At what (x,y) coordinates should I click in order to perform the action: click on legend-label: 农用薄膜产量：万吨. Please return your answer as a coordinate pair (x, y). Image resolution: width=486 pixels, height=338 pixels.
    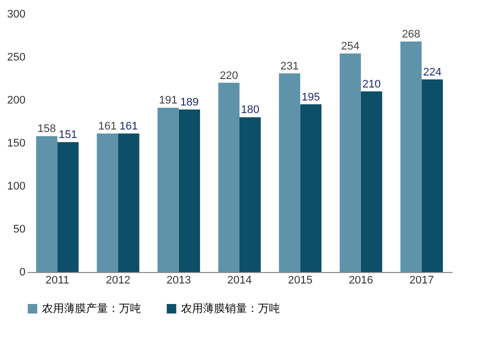
    Looking at the image, I should click on (91, 308).